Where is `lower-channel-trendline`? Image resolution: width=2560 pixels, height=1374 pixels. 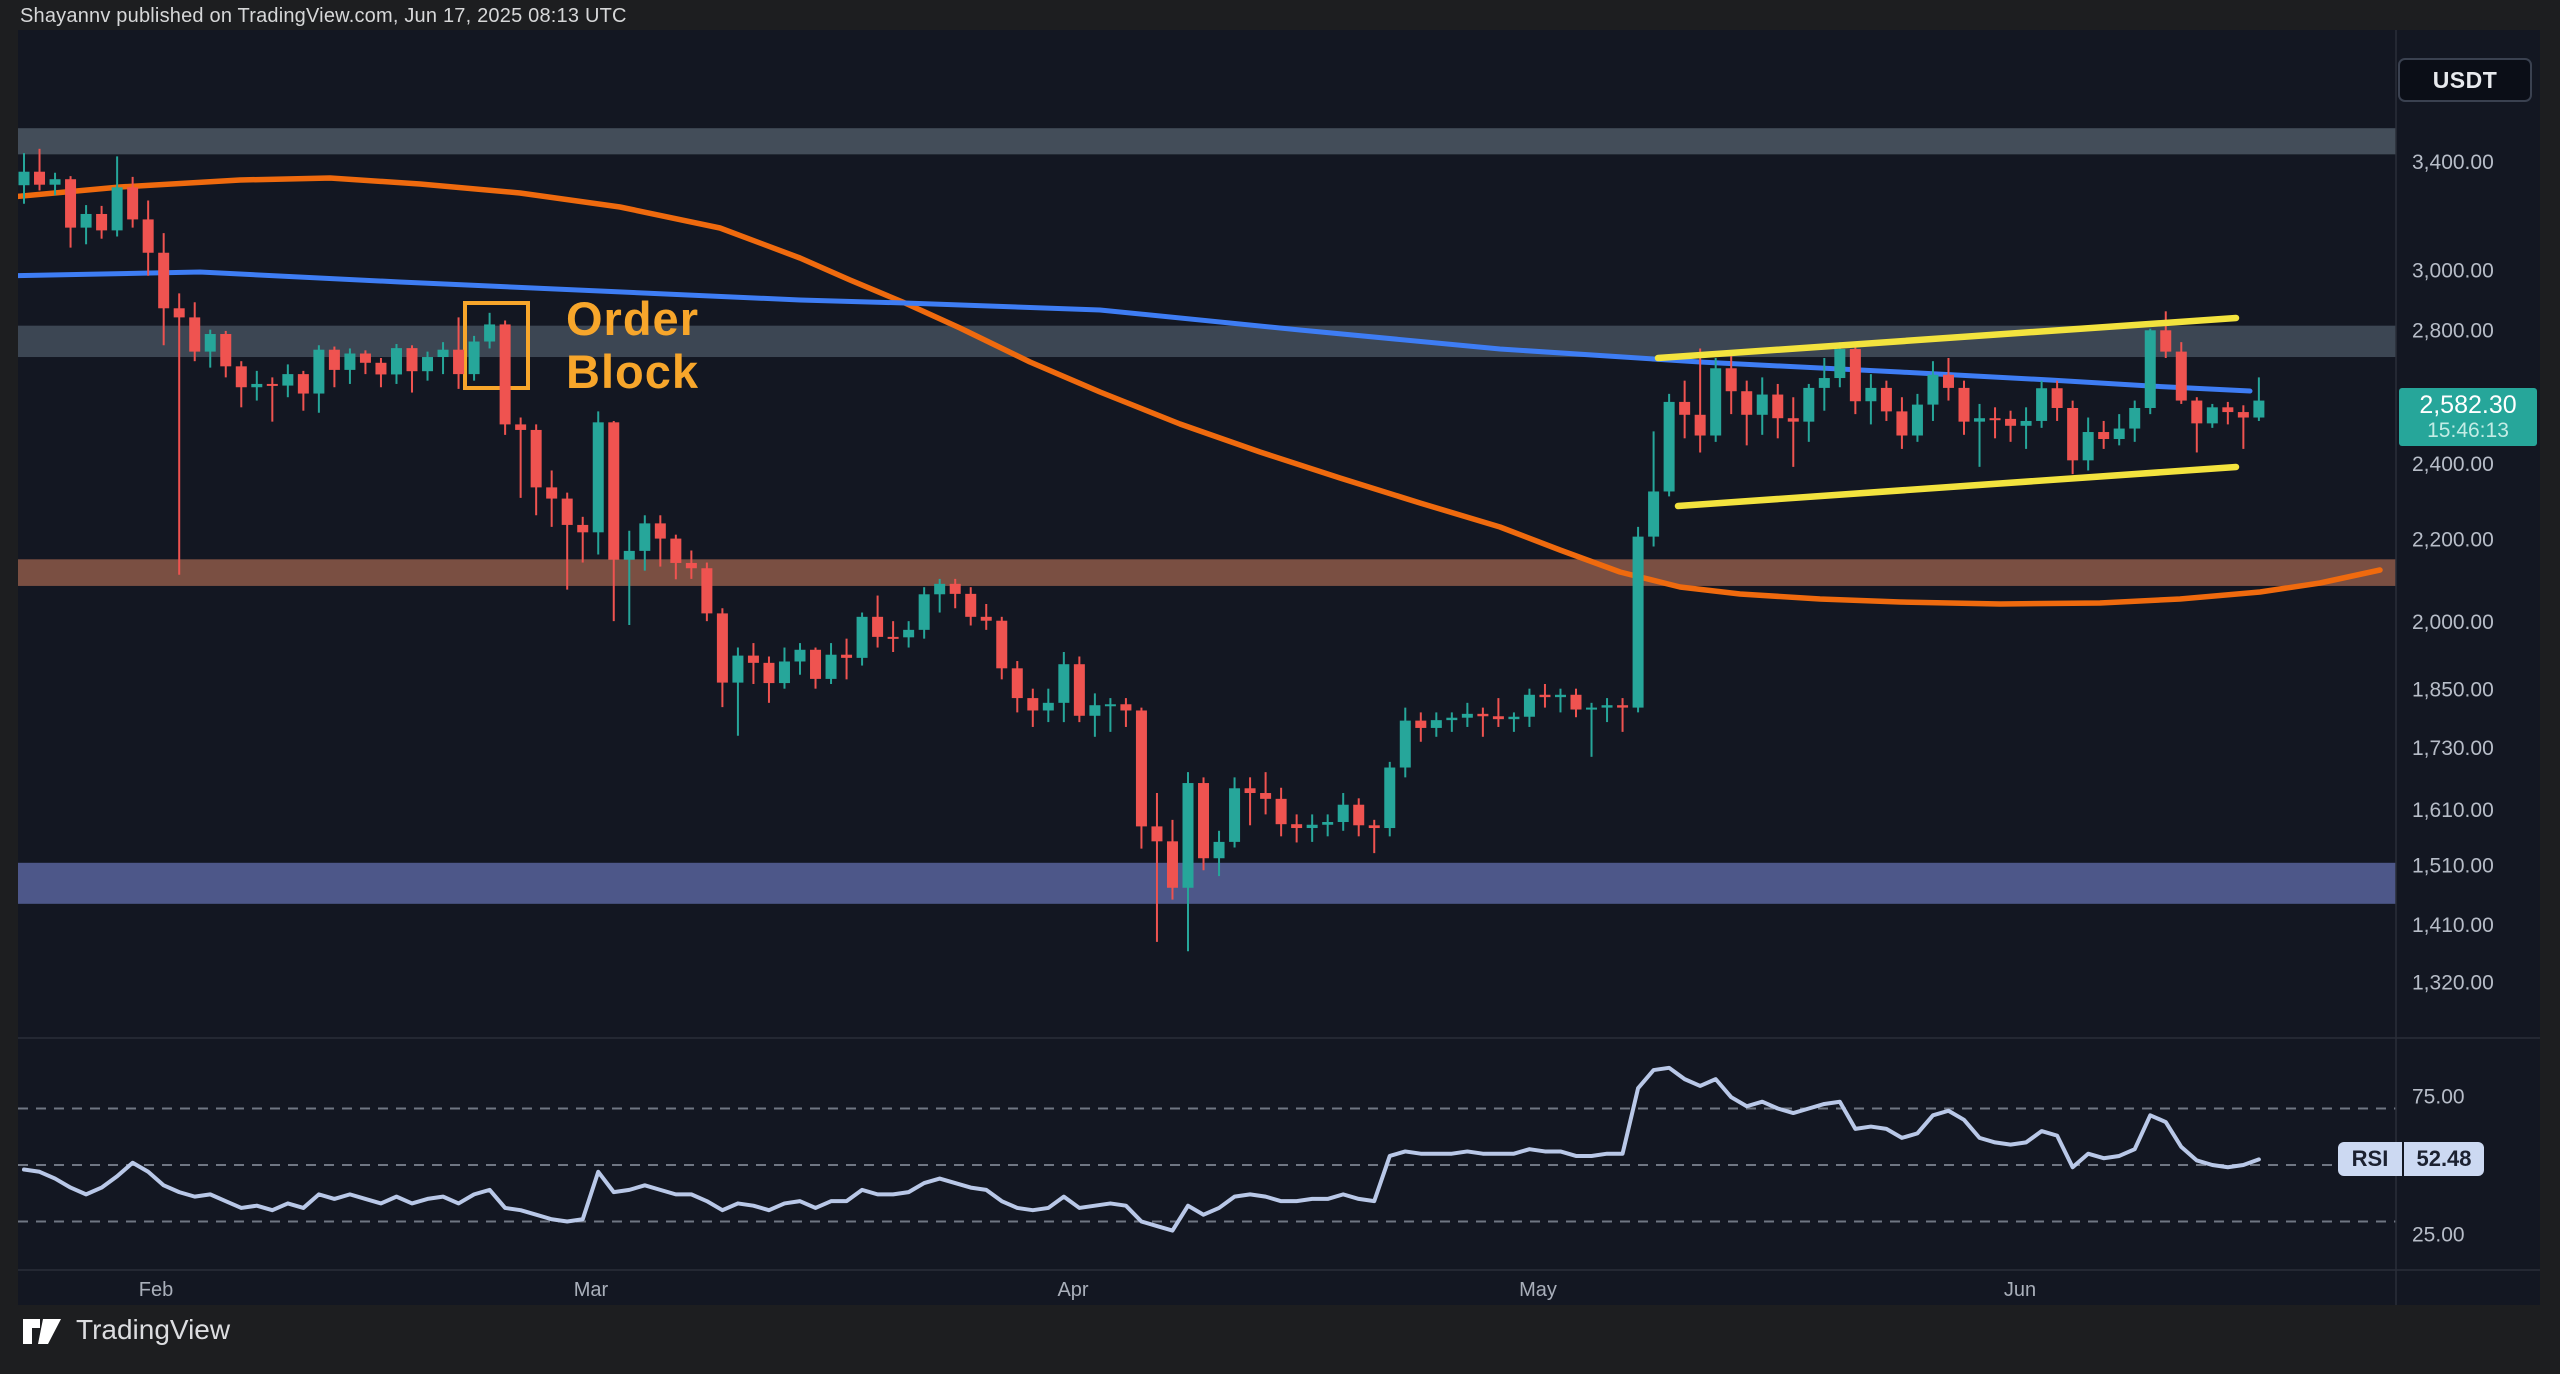 lower-channel-trendline is located at coordinates (1957, 486).